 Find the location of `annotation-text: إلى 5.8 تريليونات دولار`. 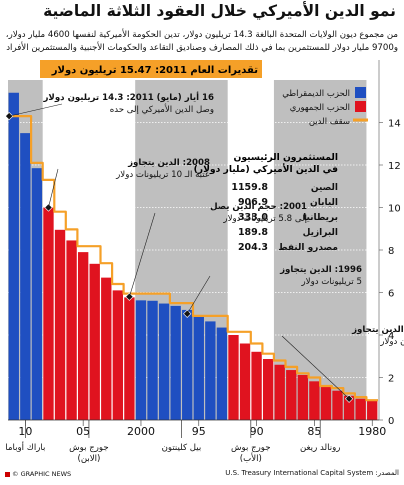

annotation-text: إلى 5.8 تريليونات دولار is located at coordinates (264, 219).